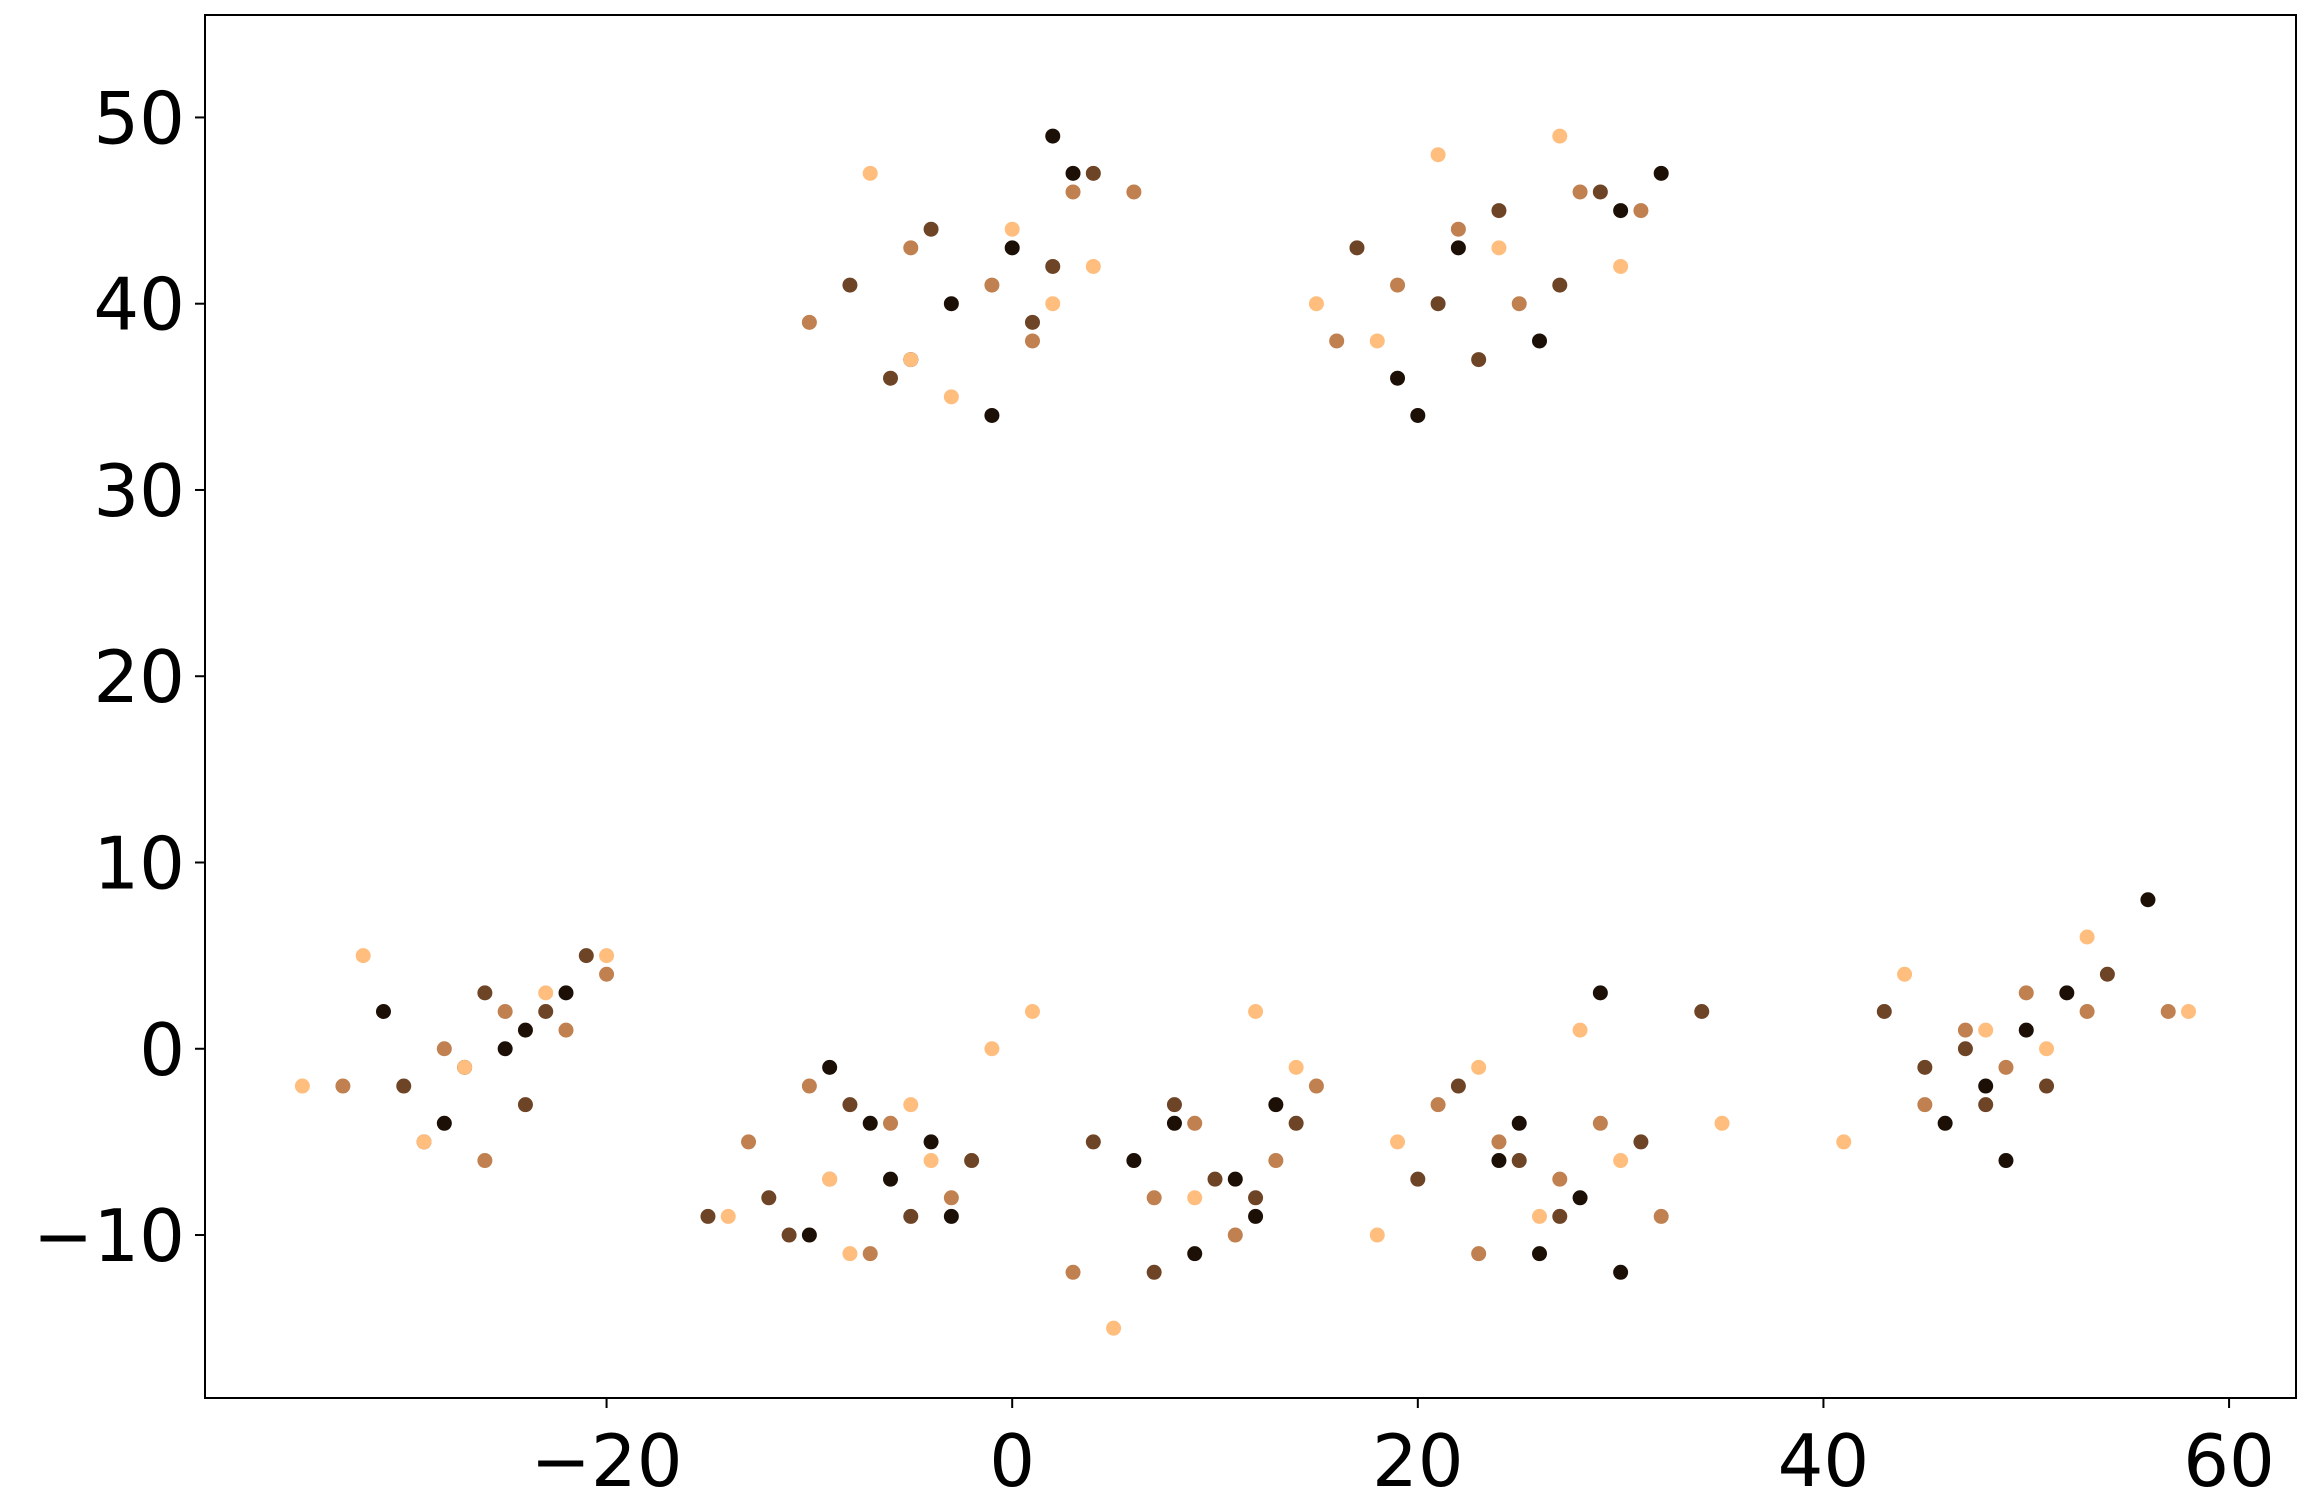 The height and width of the screenshot is (1511, 2312). What do you see at coordinates (1824, 1461) in the screenshot?
I see `x-tick-label: 40` at bounding box center [1824, 1461].